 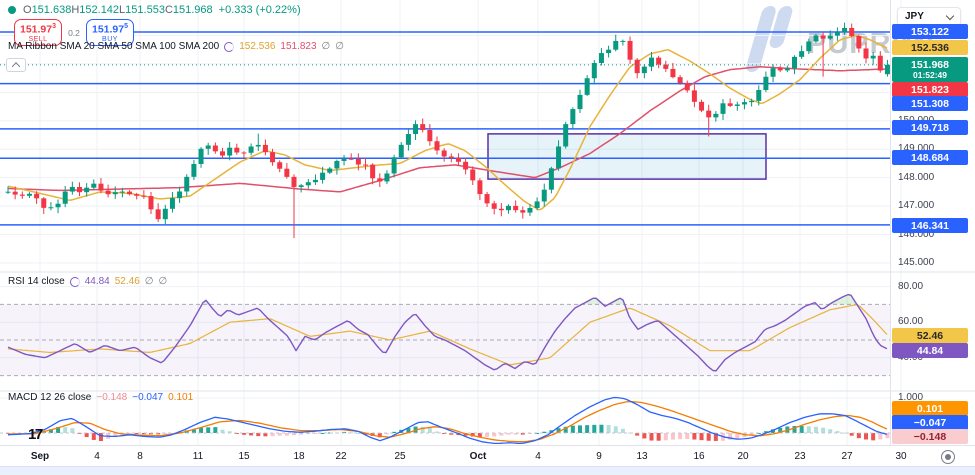 What do you see at coordinates (916, 177) in the screenshot?
I see `axis-tick-label: 148.000` at bounding box center [916, 177].